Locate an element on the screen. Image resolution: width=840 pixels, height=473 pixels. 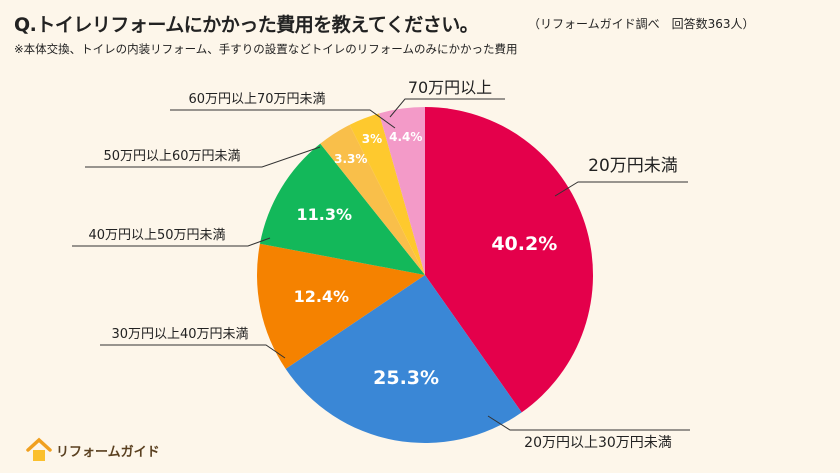
data-label: 3% is located at coordinates (372, 139).